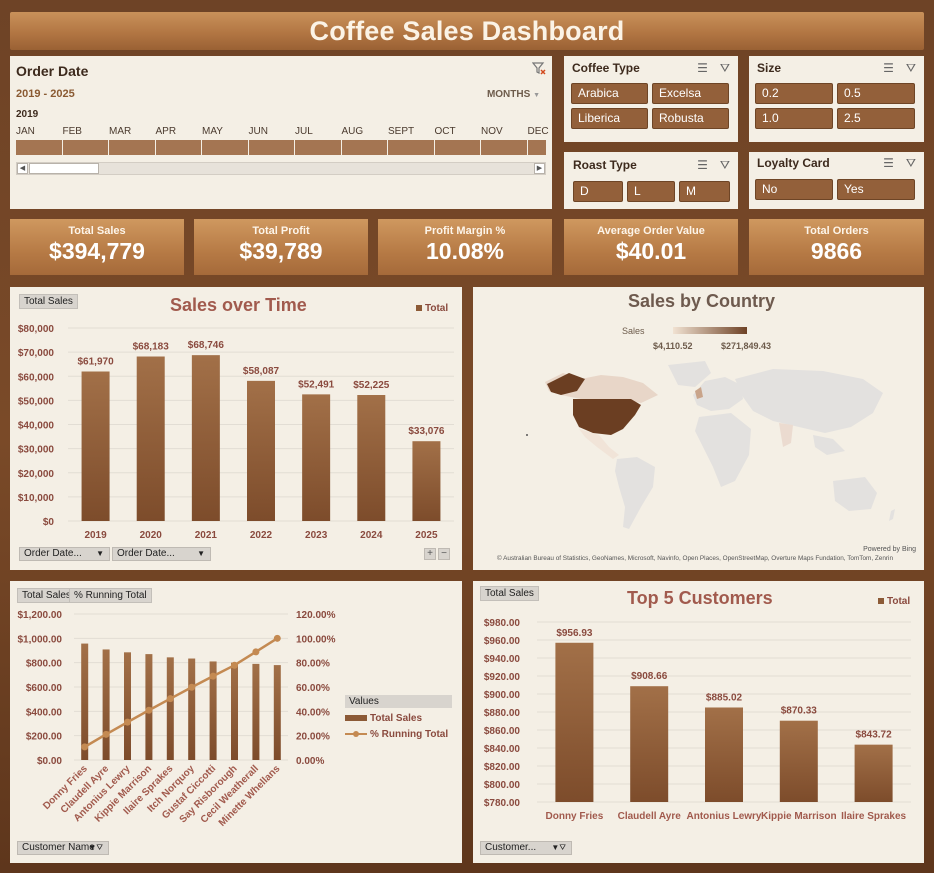 The image size is (934, 873). What do you see at coordinates (281, 168) in the screenshot?
I see `timeline-scrollbar: ◀ ▶` at bounding box center [281, 168].